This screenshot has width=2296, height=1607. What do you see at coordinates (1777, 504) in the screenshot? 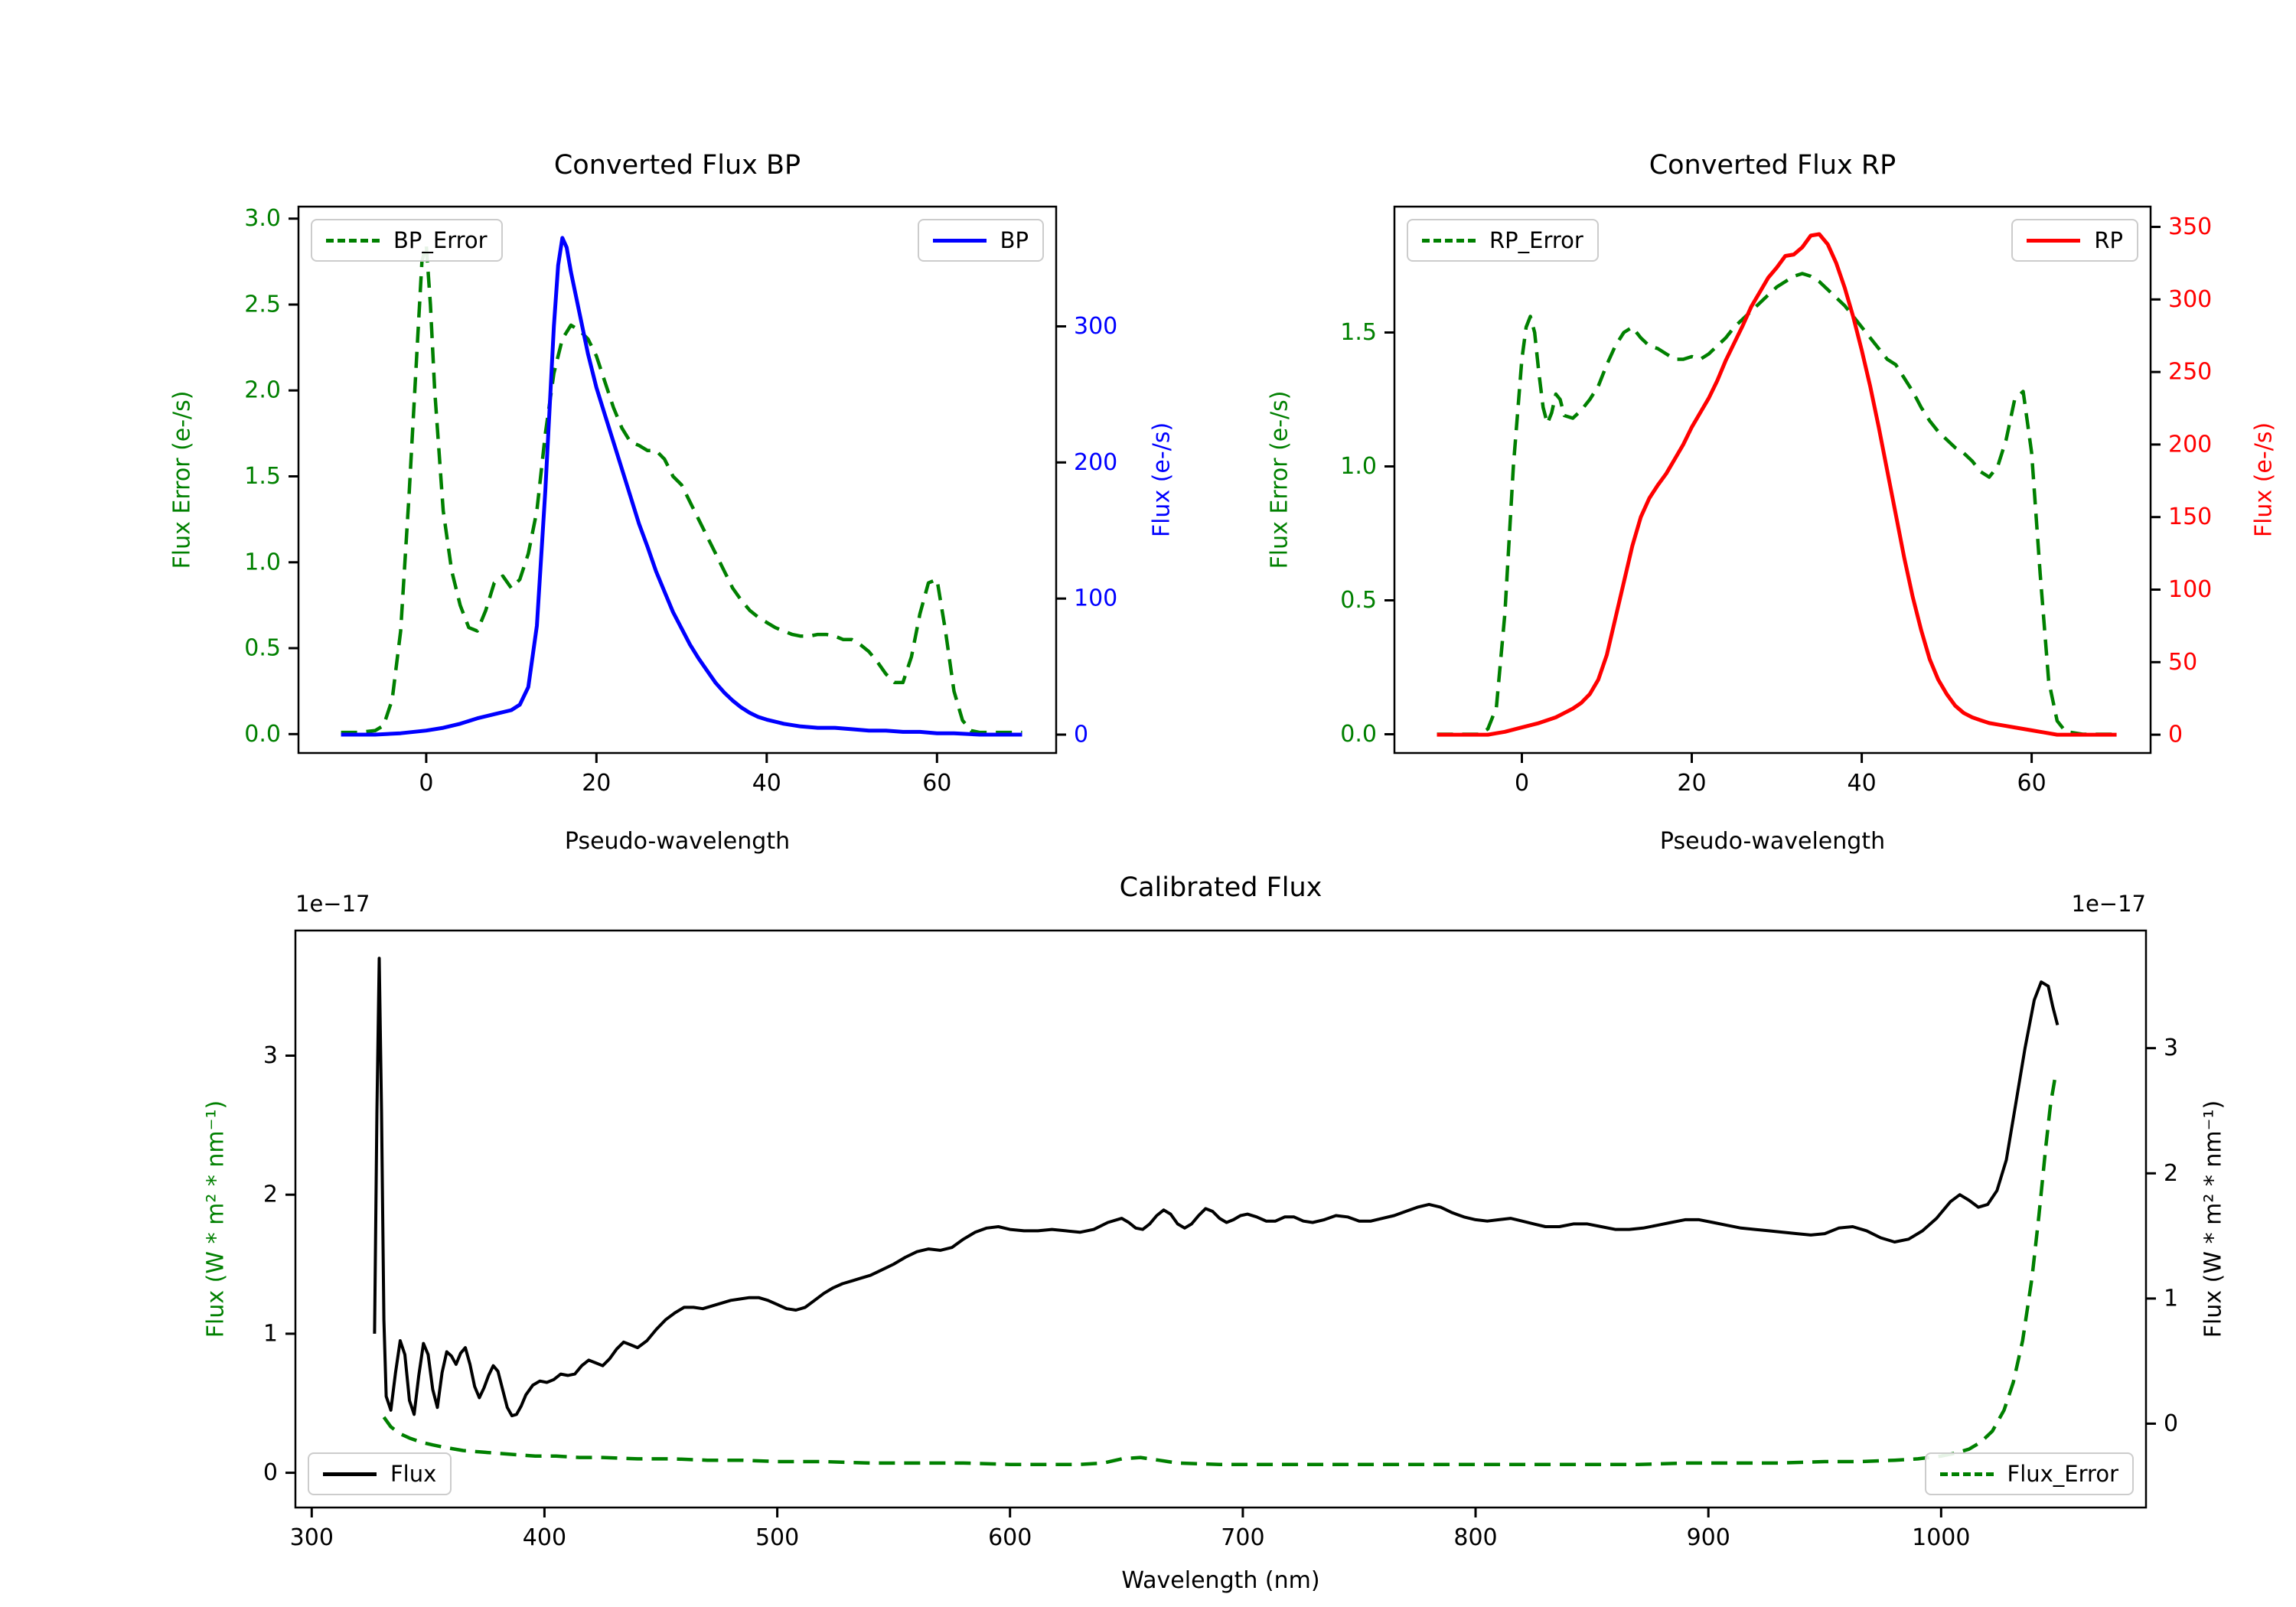
I see `series-RP_Error` at bounding box center [1777, 504].